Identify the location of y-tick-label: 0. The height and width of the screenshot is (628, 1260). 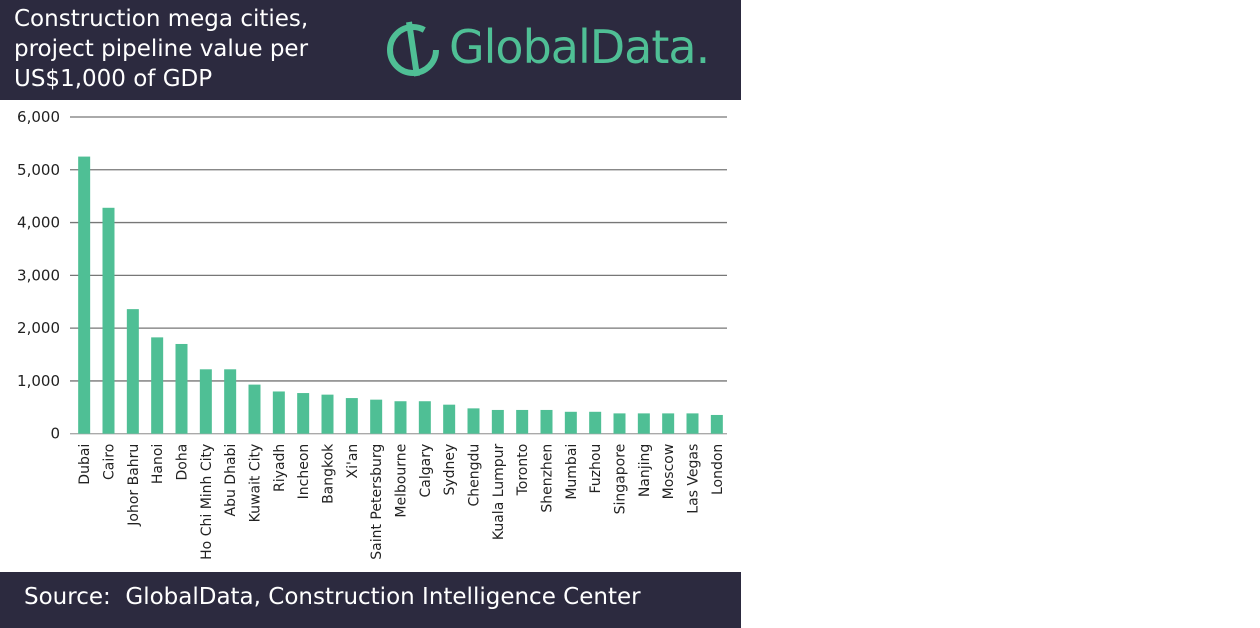
(55, 434).